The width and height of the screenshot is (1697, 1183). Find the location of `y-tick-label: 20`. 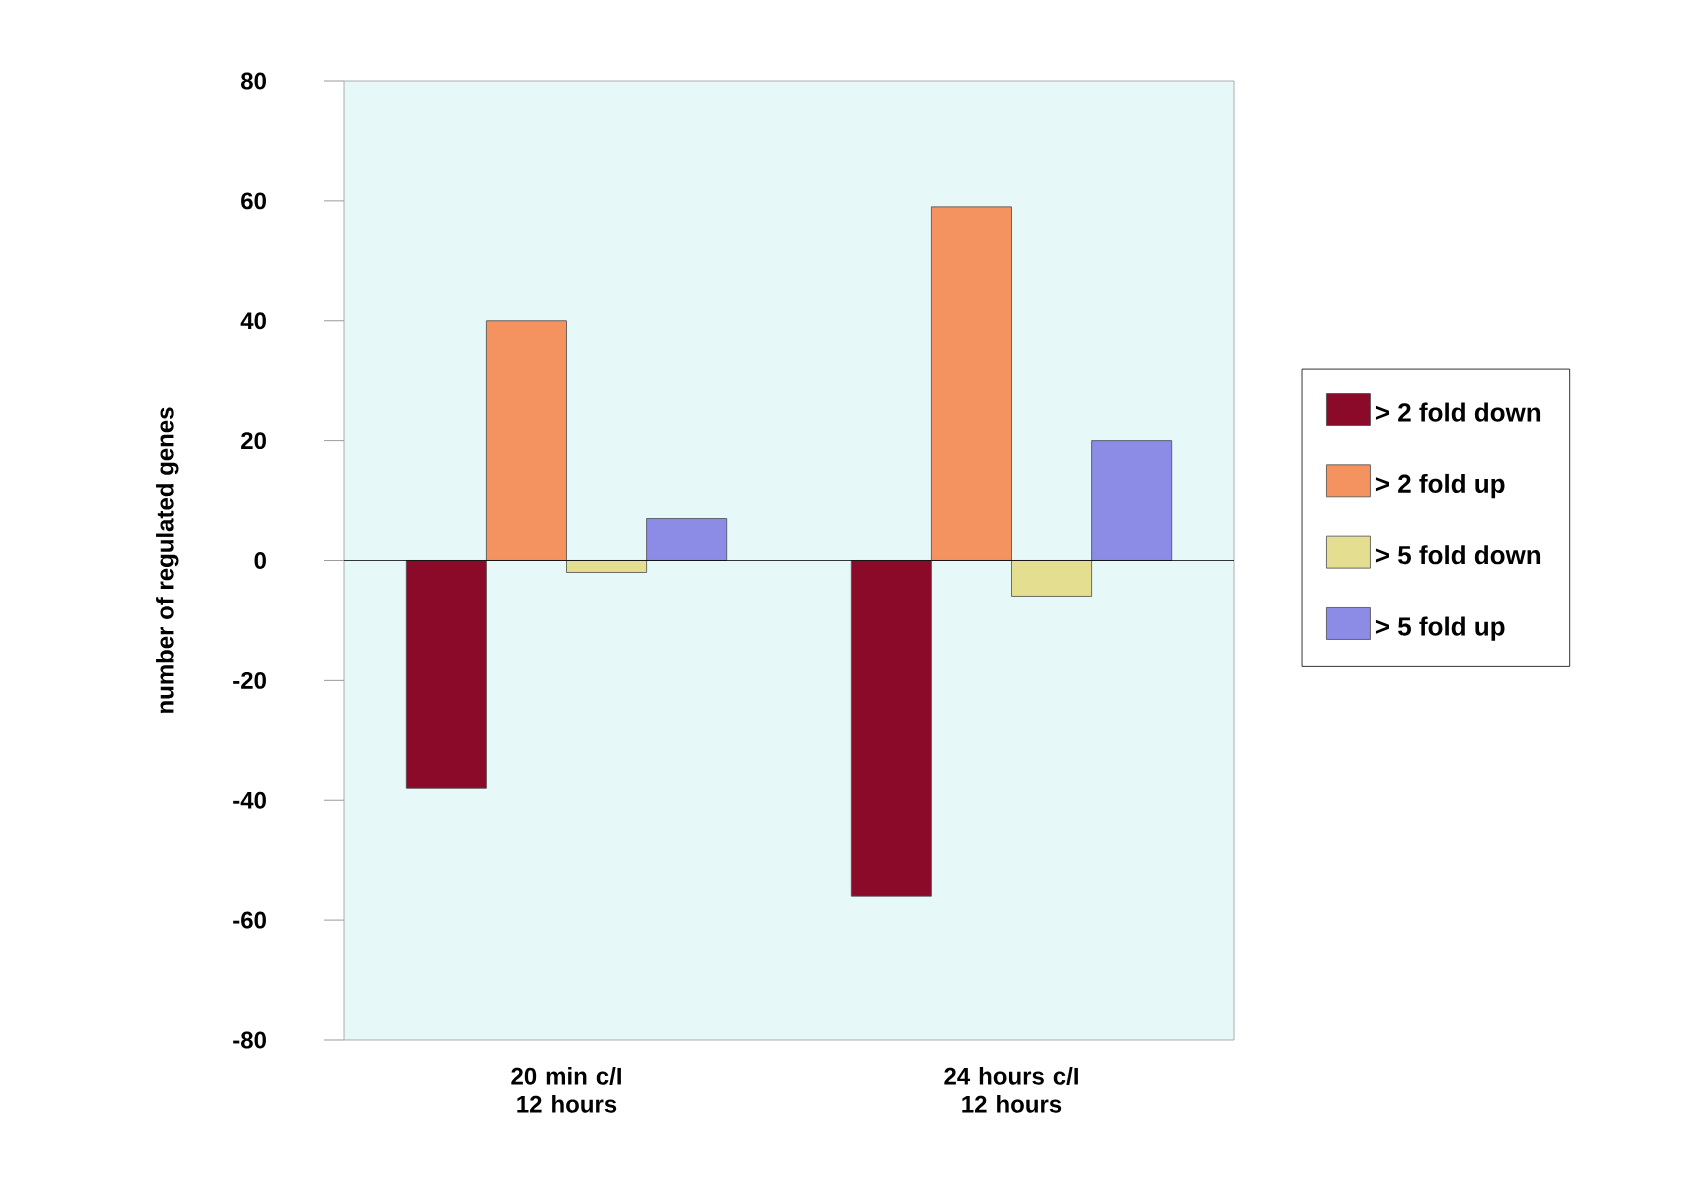

y-tick-label: 20 is located at coordinates (253, 441).